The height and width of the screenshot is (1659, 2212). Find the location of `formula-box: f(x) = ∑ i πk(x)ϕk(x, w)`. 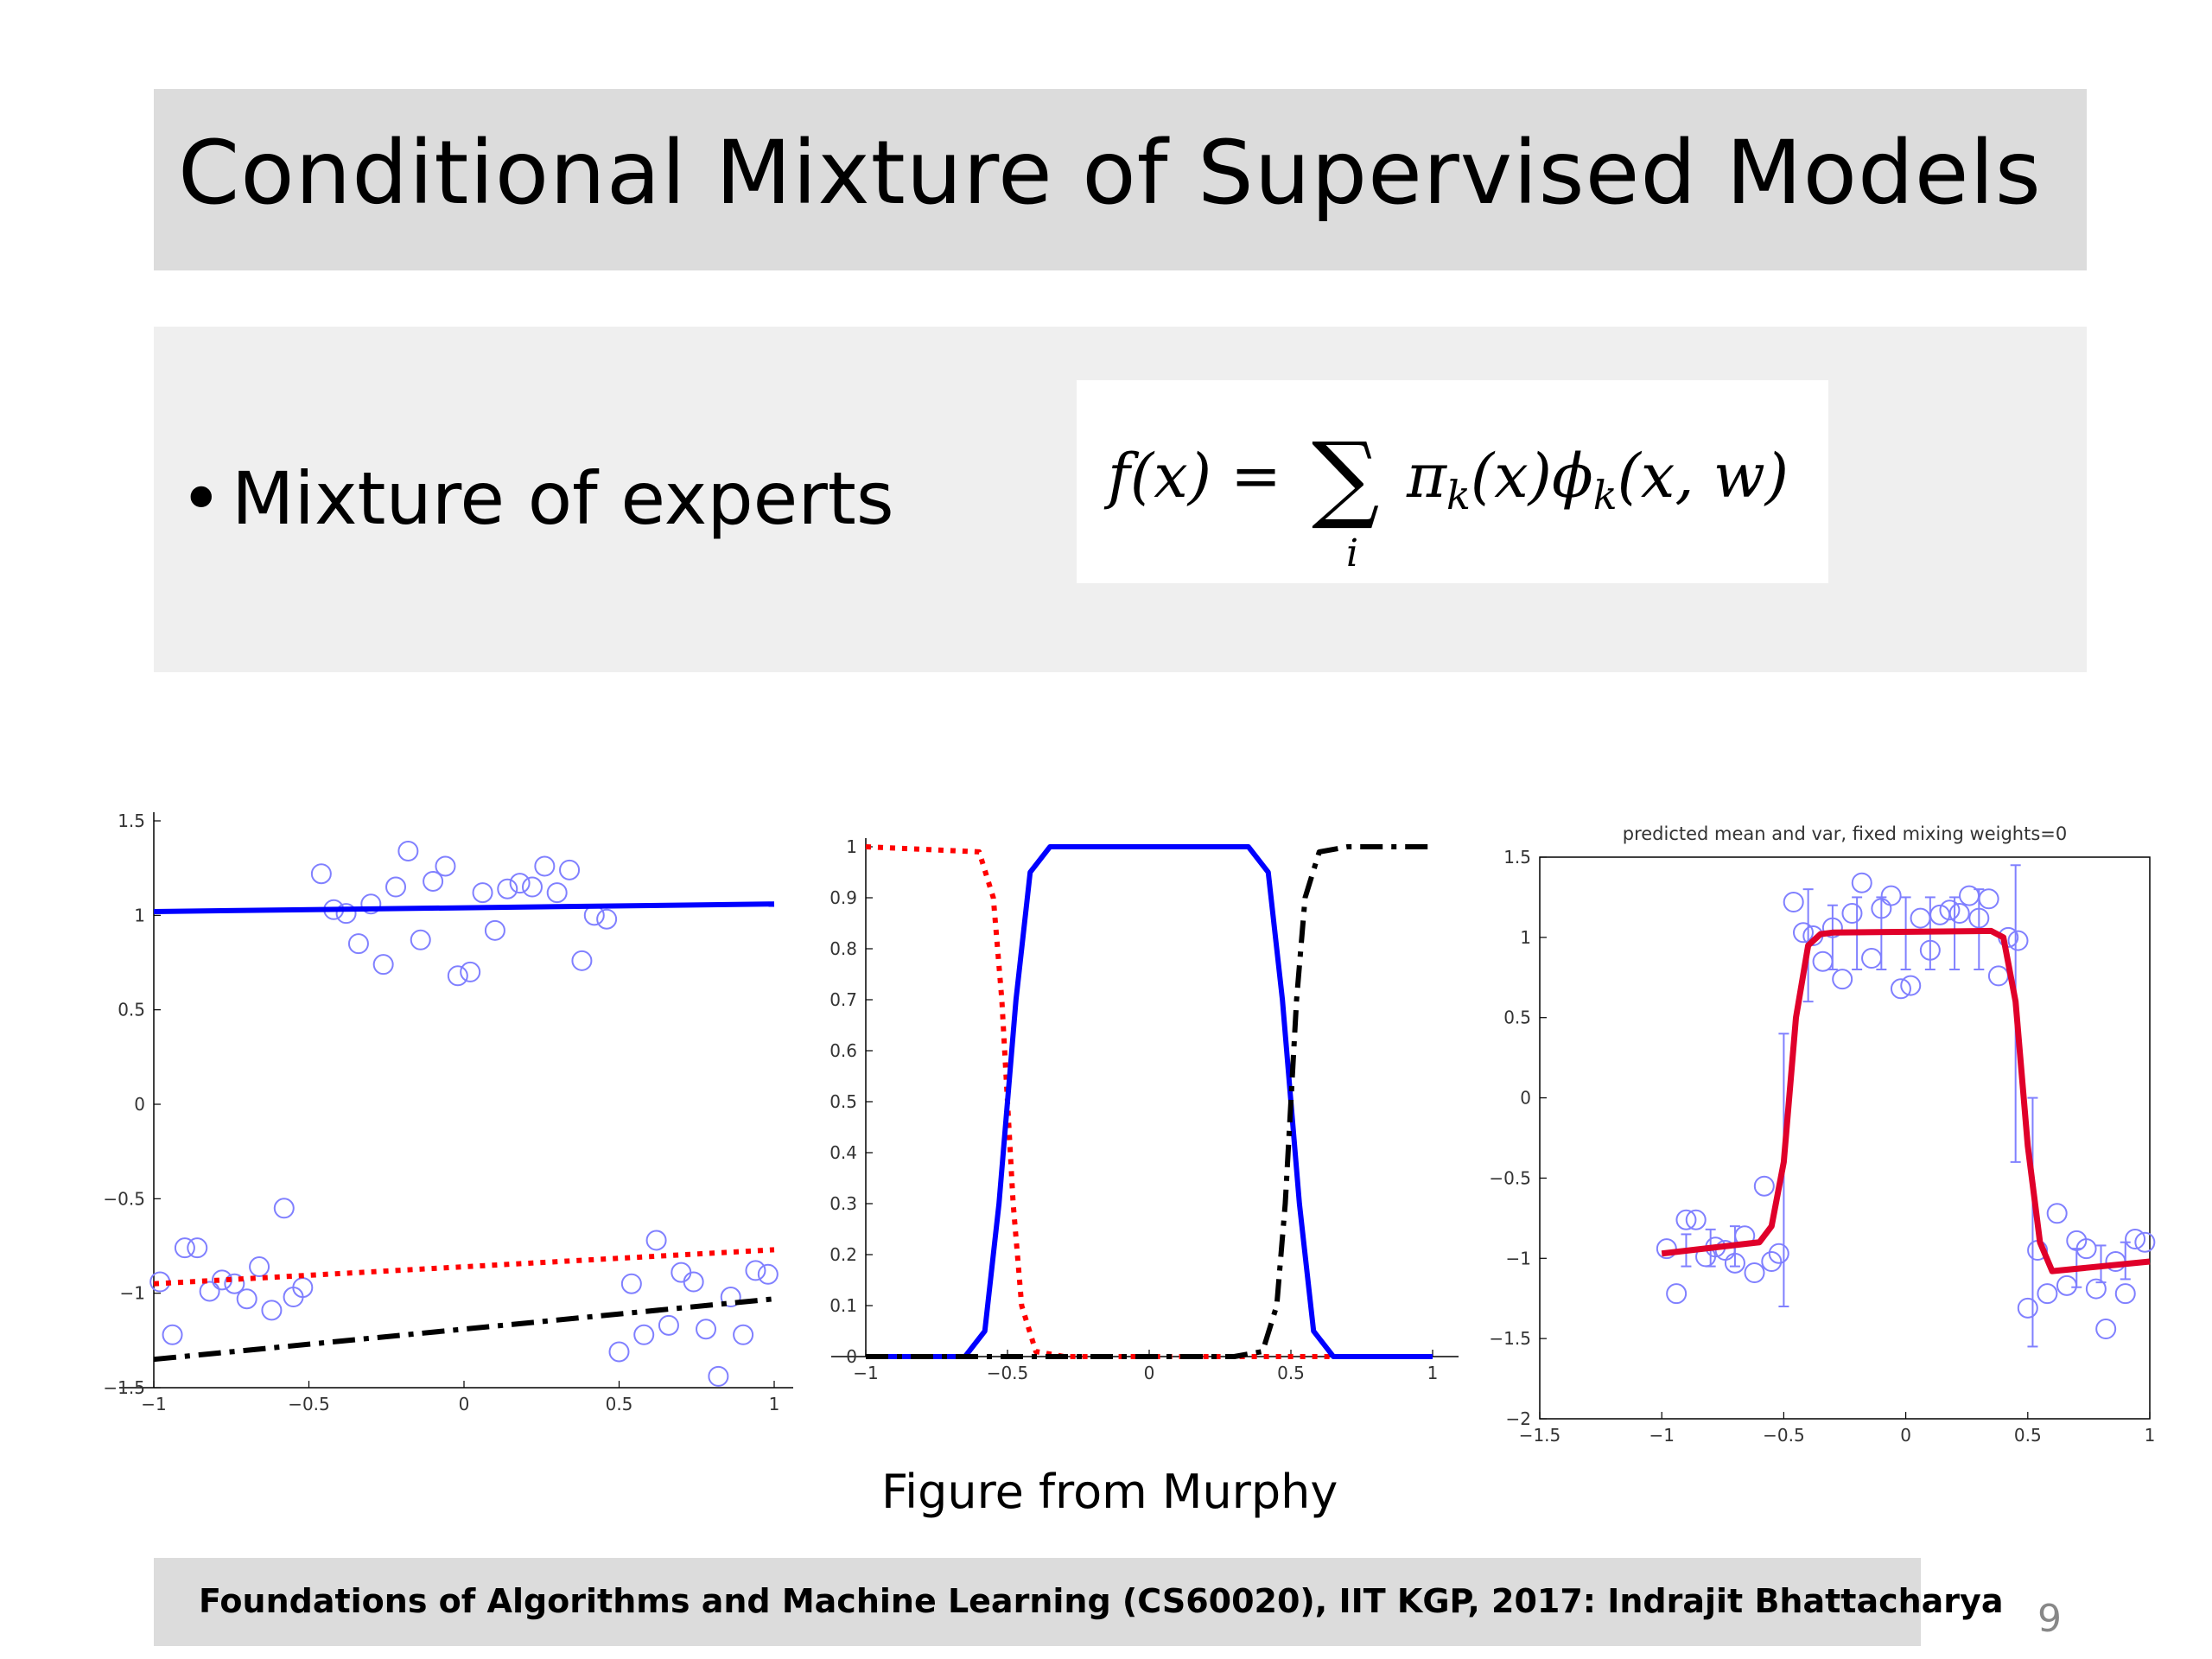

formula-box: f(x) = ∑ i πk(x)ϕk(x, w) is located at coordinates (1452, 481).